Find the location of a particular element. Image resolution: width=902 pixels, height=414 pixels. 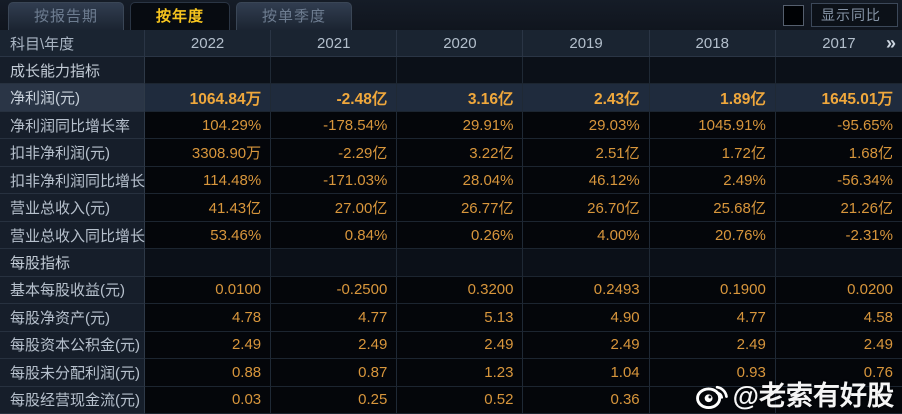

cell-value: 27.00亿 is located at coordinates (334, 208).